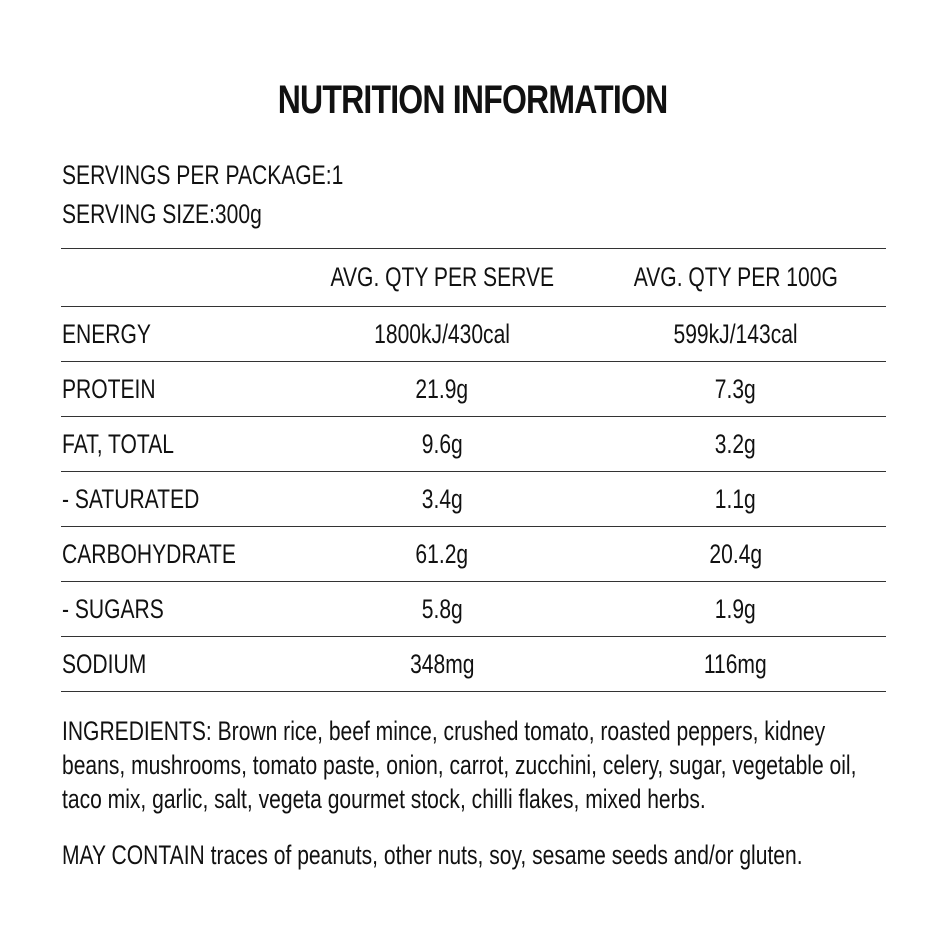 This screenshot has height=945, width=945. What do you see at coordinates (442, 663) in the screenshot?
I see `per-serve-value: 348mg` at bounding box center [442, 663].